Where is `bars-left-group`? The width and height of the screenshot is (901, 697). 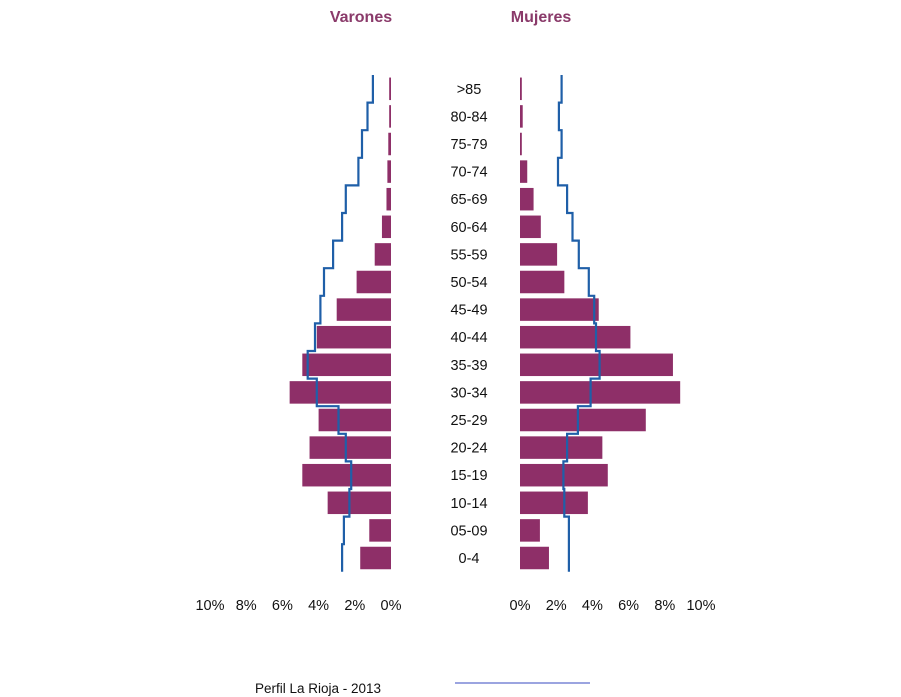 bars-left-group is located at coordinates (340, 323).